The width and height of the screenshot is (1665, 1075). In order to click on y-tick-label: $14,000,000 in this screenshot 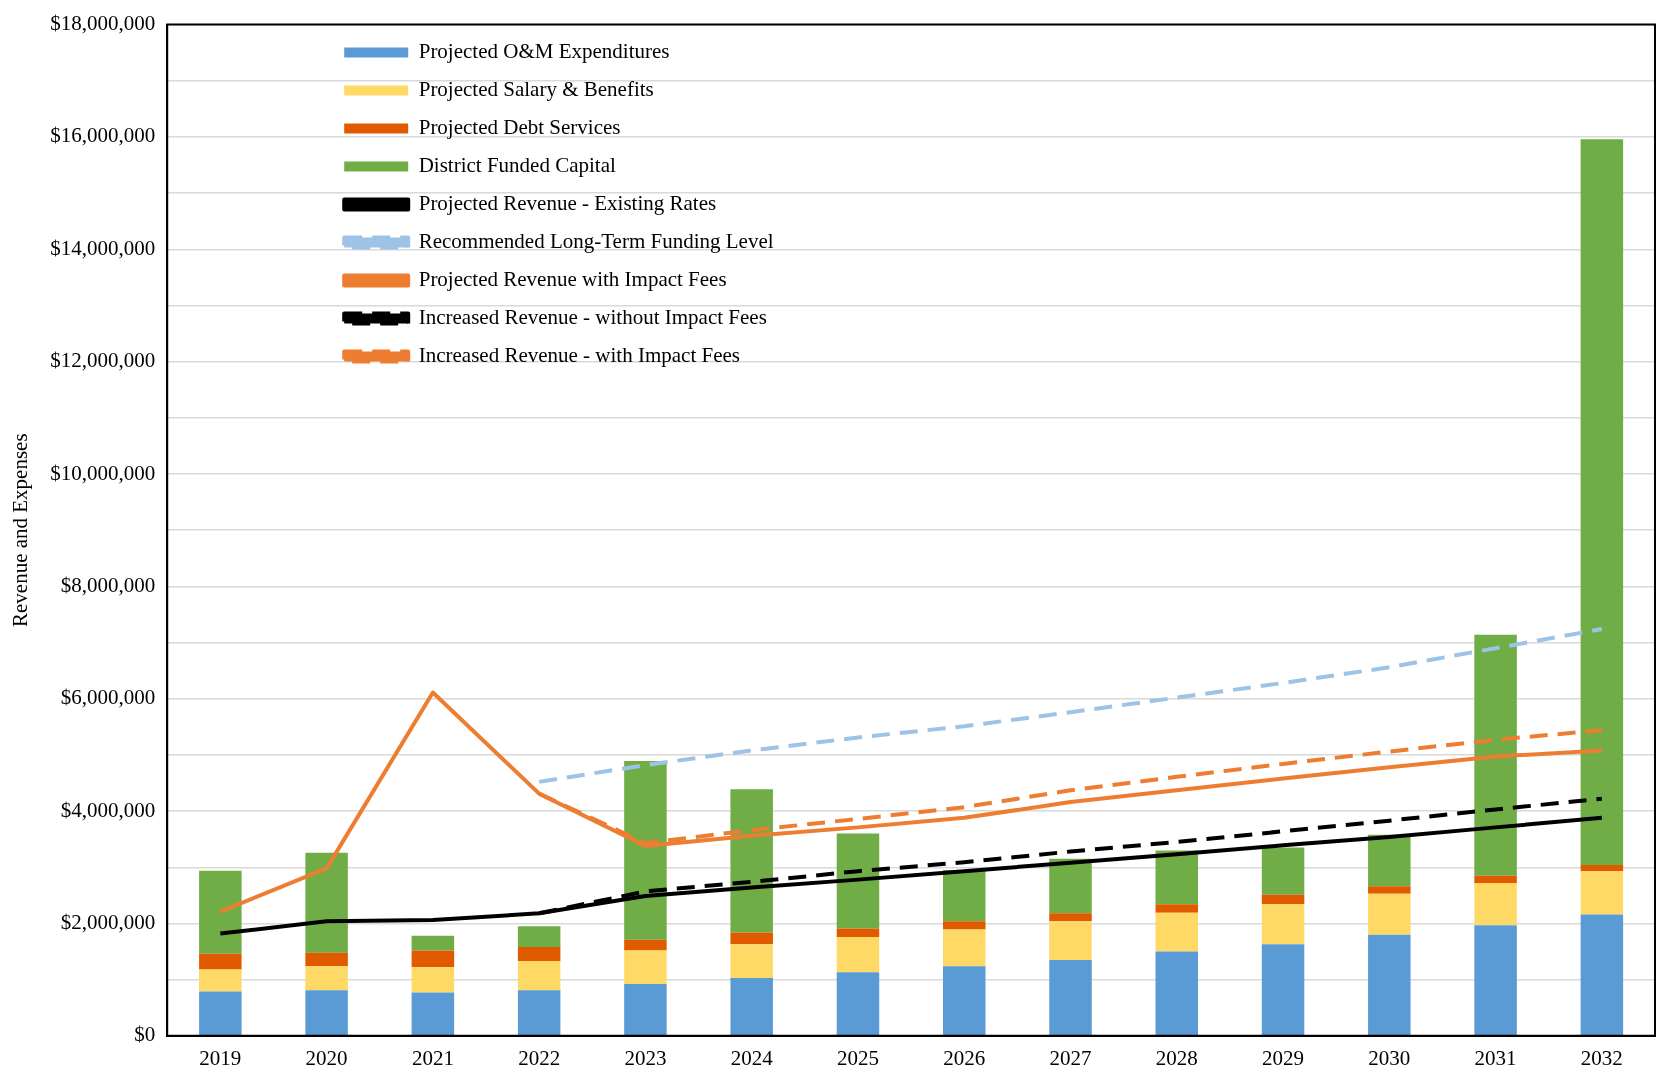, I will do `click(103, 247)`.